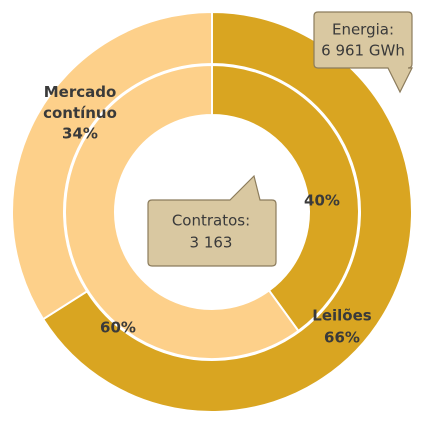 The height and width of the screenshot is (424, 446). What do you see at coordinates (80, 102) in the screenshot?
I see `category-label: Mercado contínuo` at bounding box center [80, 102].